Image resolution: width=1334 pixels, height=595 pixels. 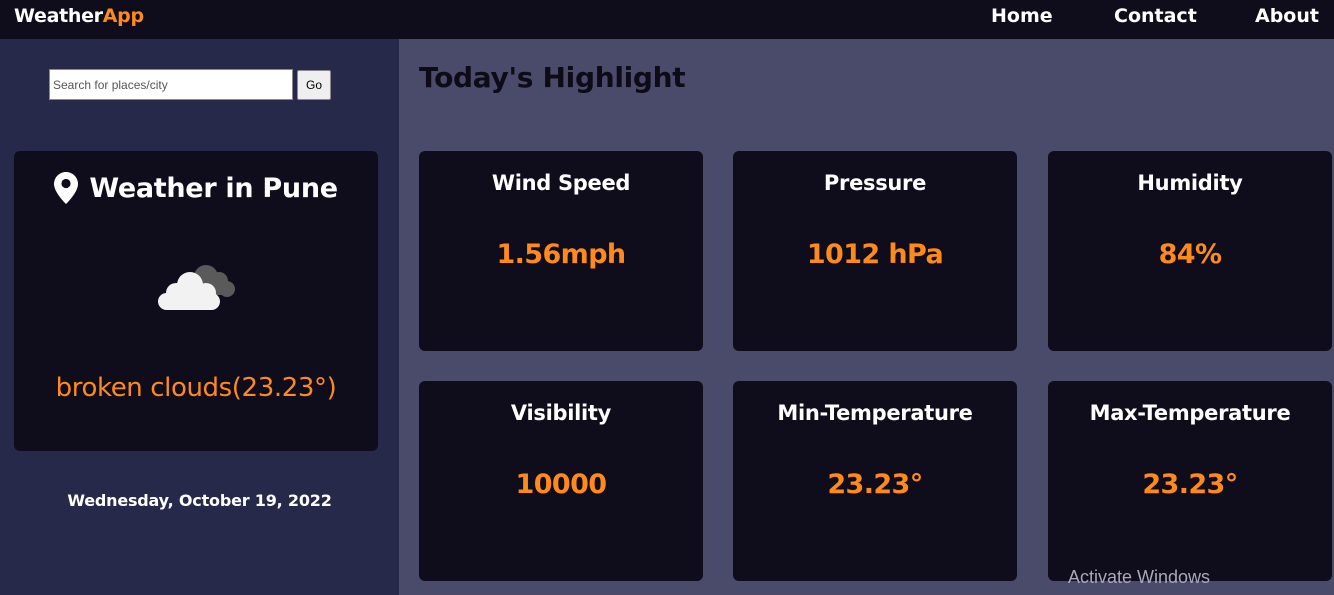 I want to click on search-go-button: Go, so click(x=314, y=85).